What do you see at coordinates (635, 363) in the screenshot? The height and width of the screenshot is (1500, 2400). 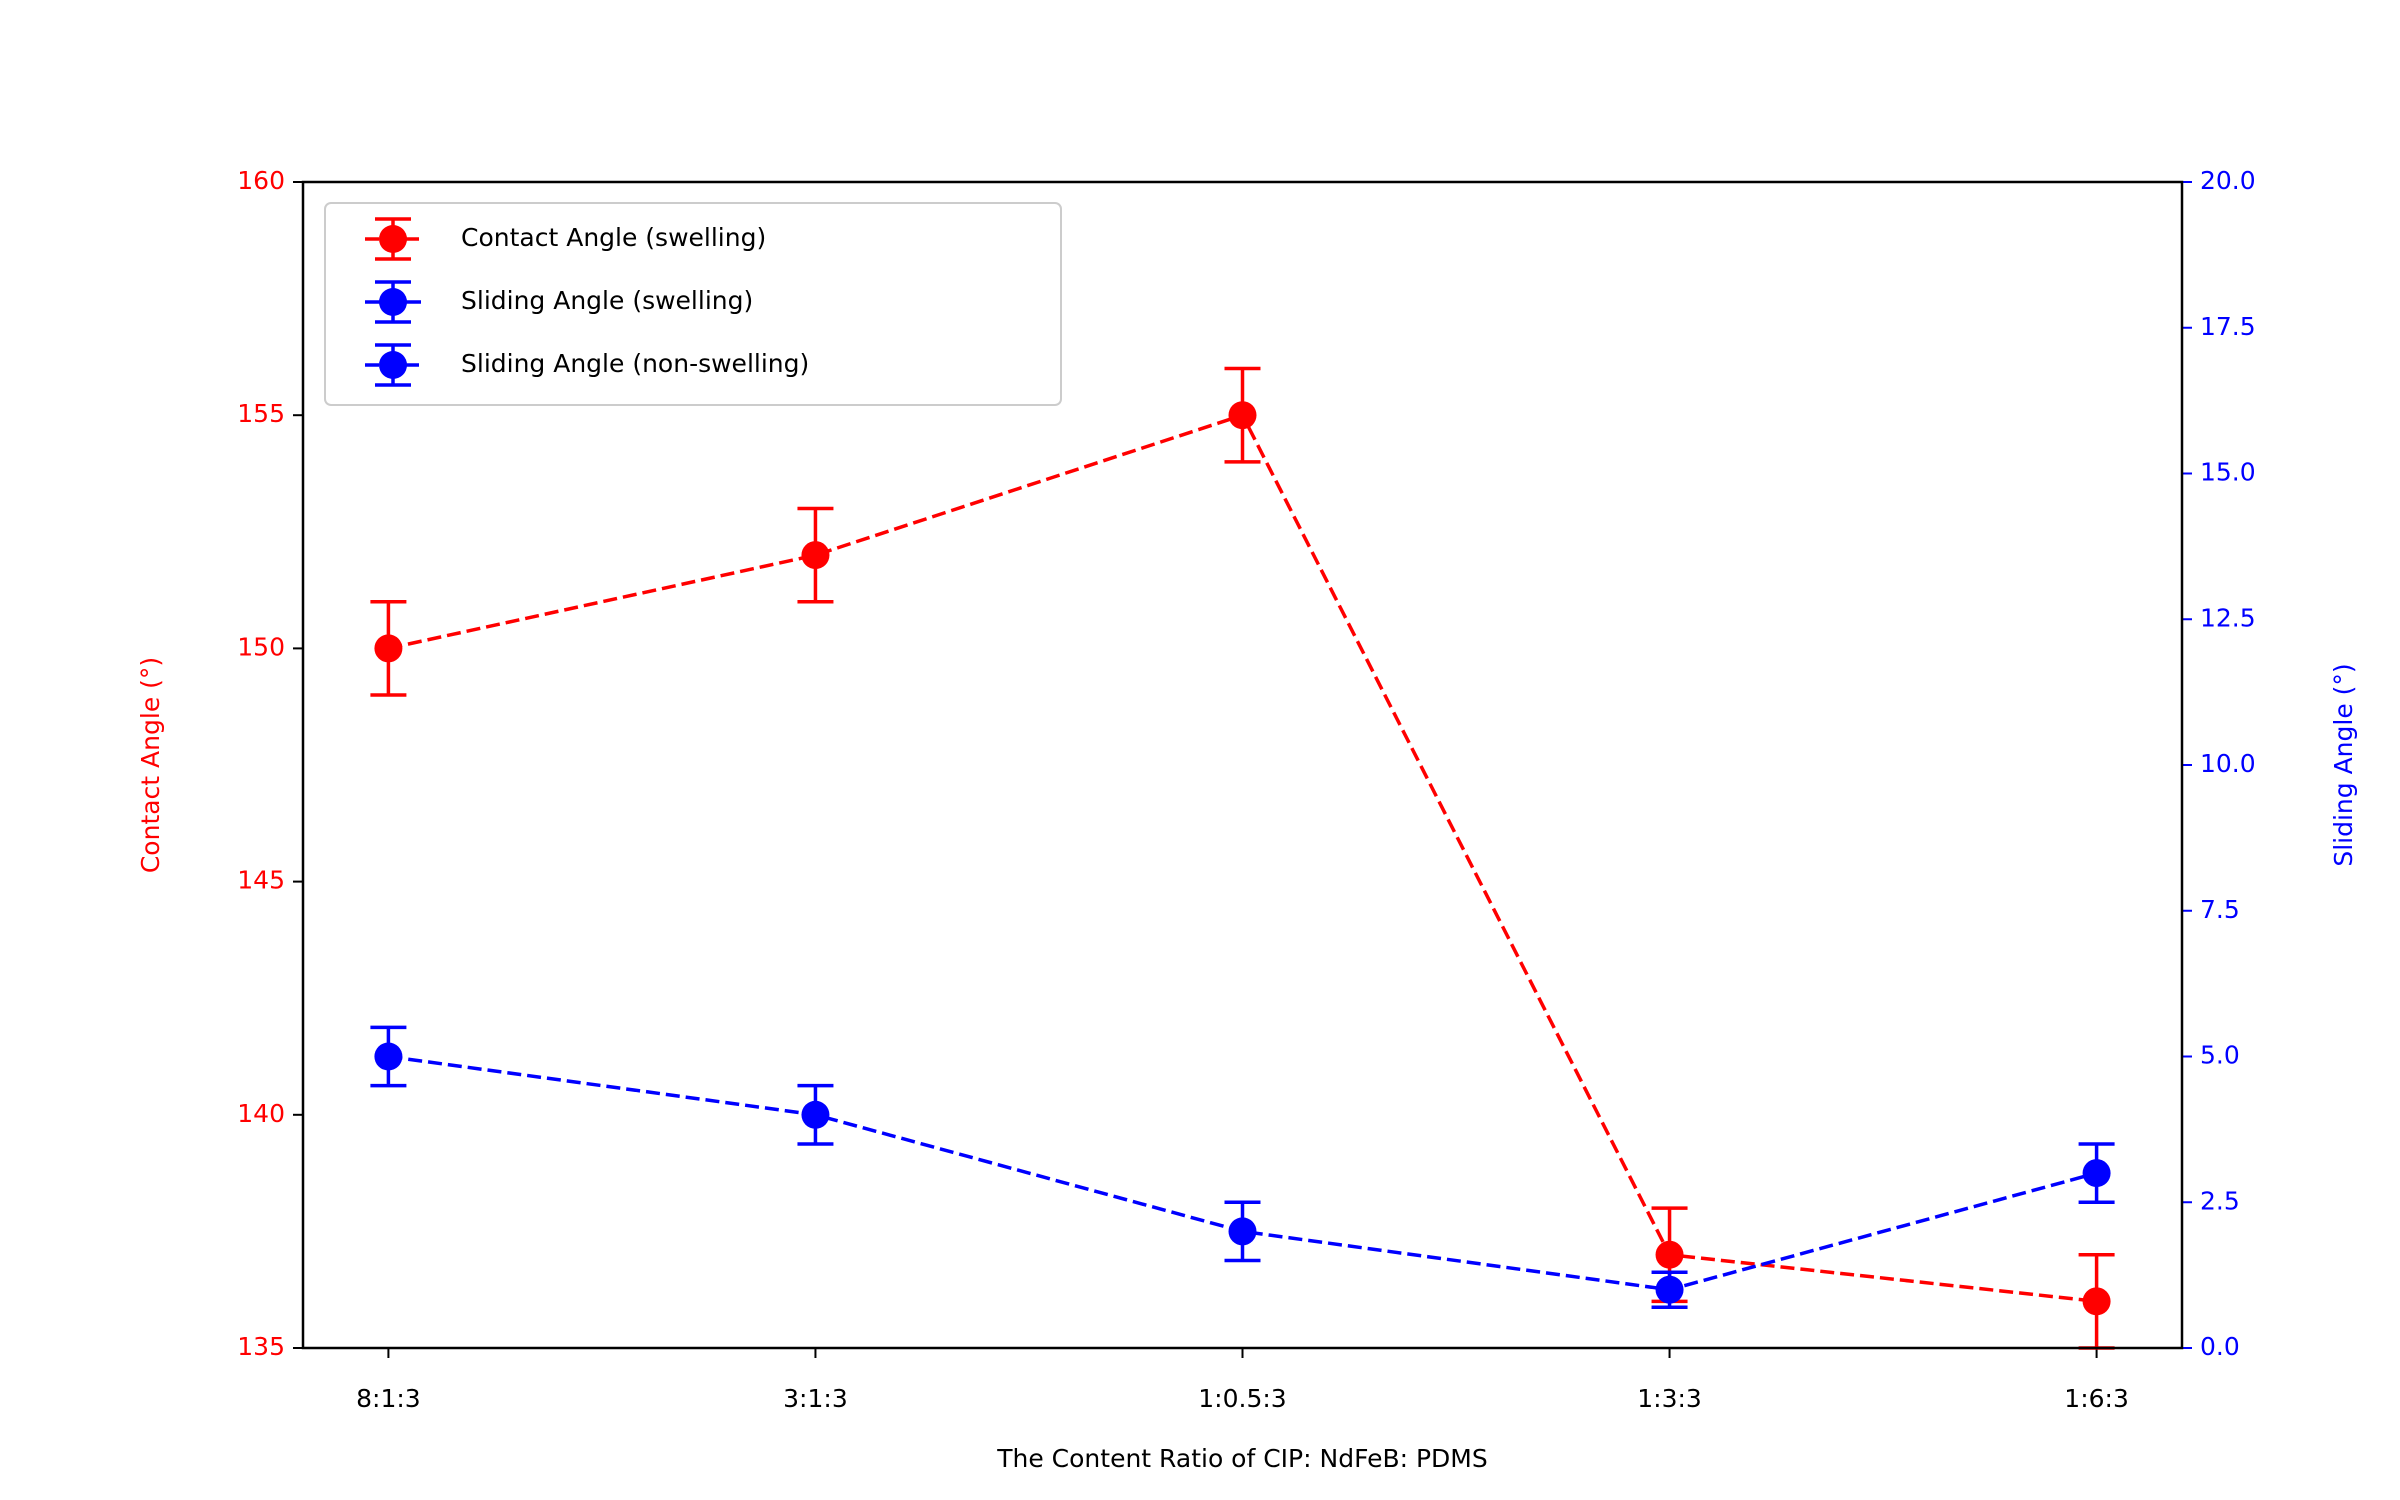 I see `legend-label: Sliding Angle (non-swelling)` at bounding box center [635, 363].